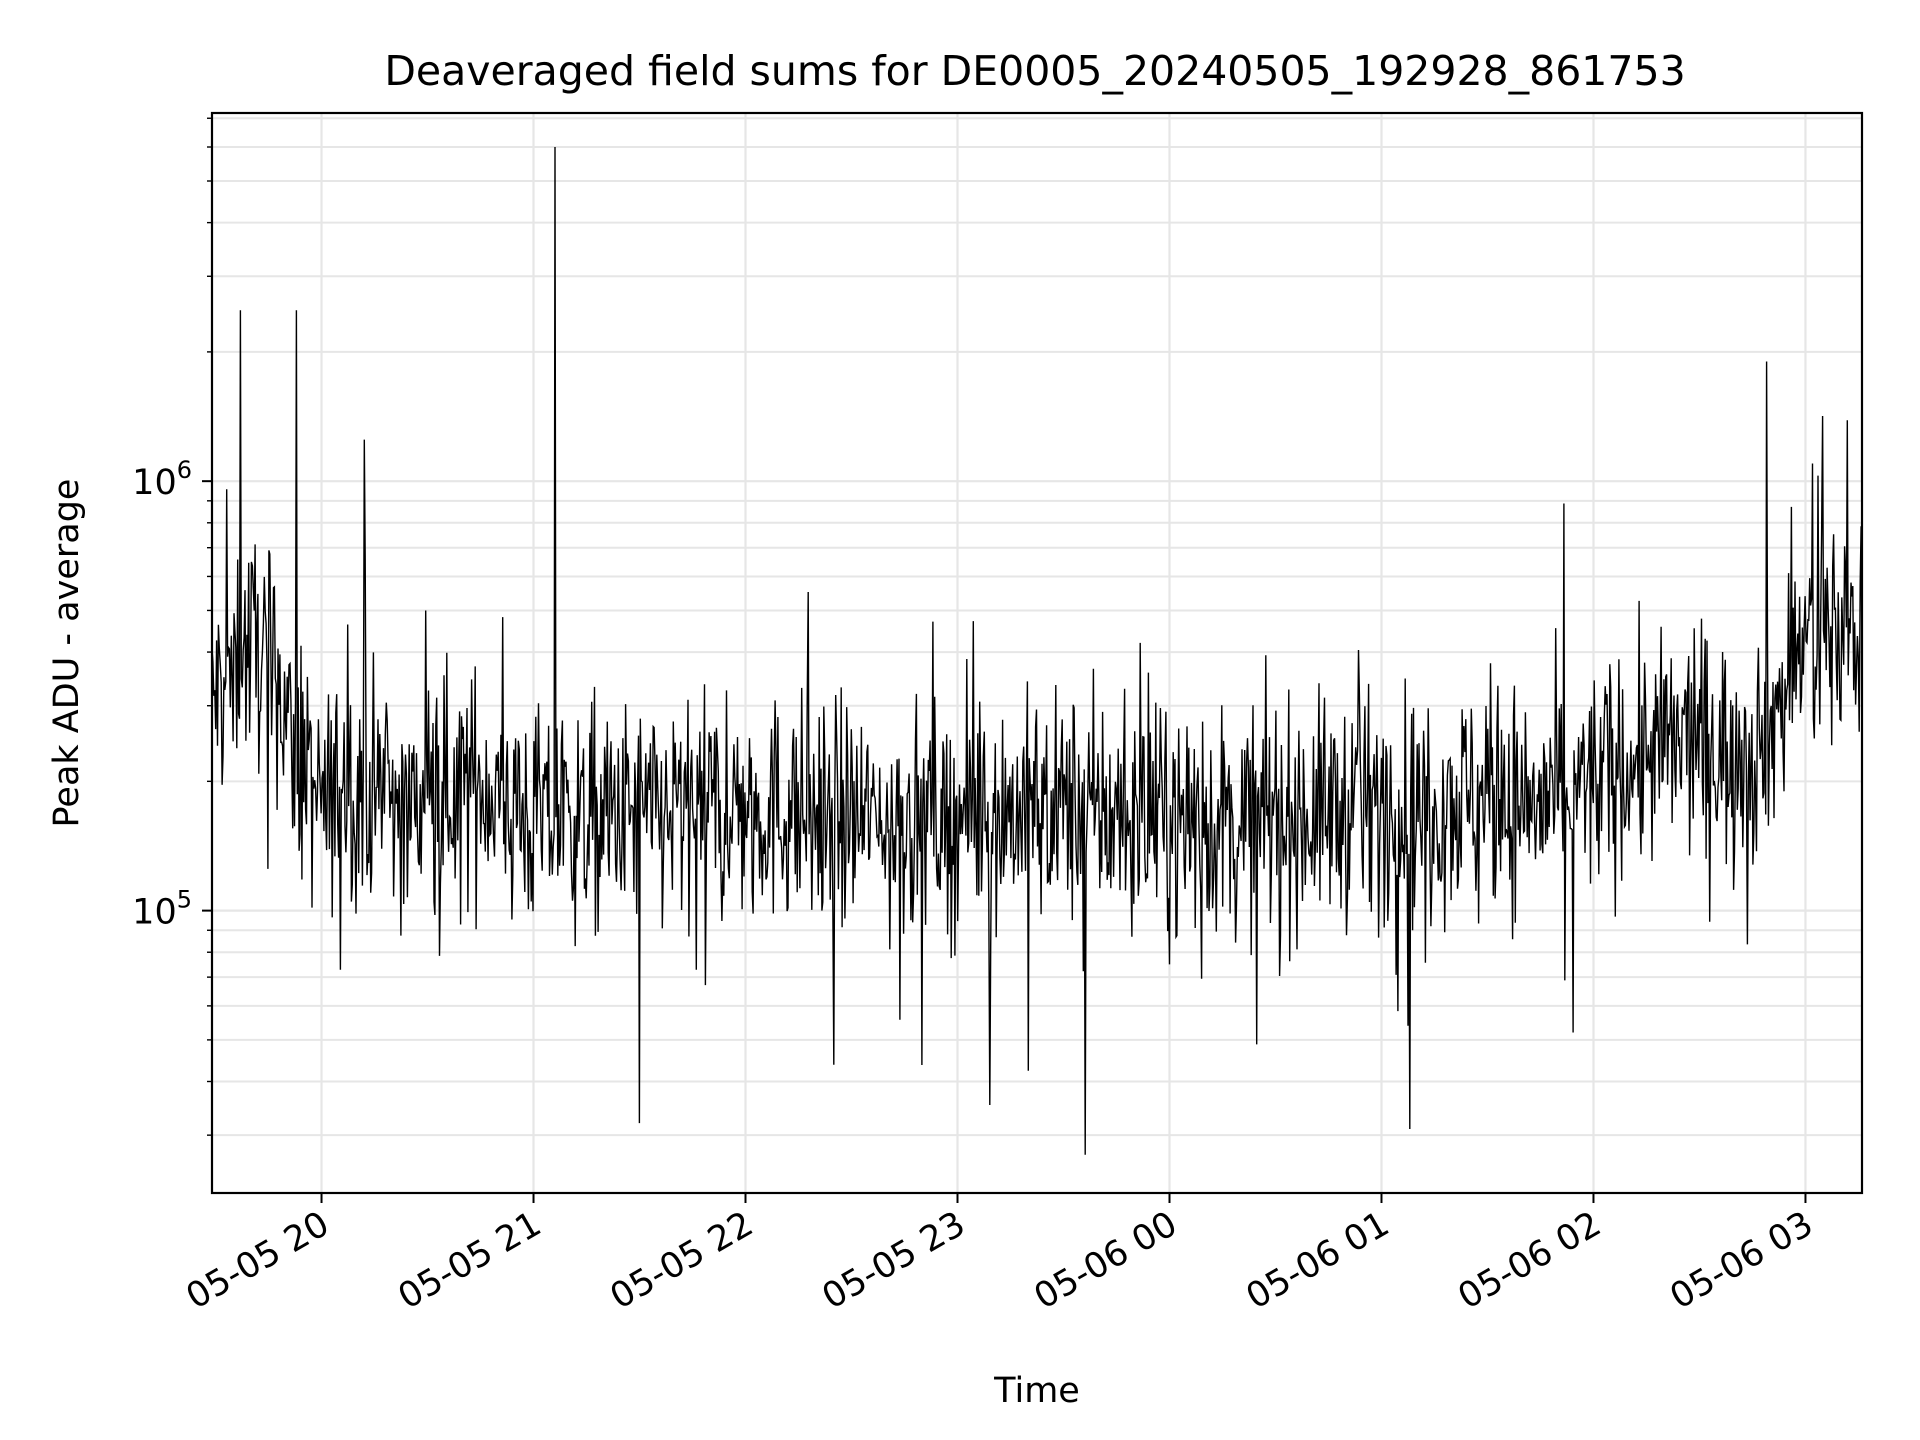  I want to click on y-axis: 10⁵ 10⁶, so click(172, 626).